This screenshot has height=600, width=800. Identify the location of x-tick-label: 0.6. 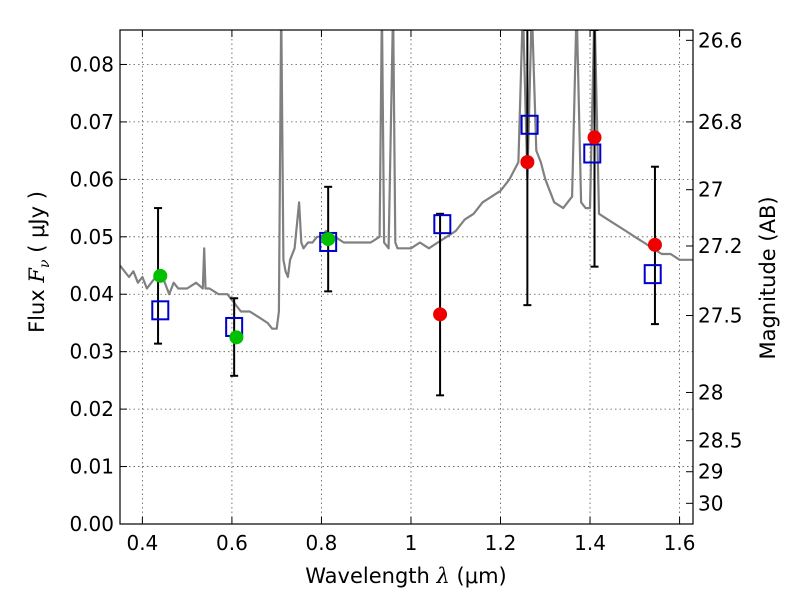
(232, 543).